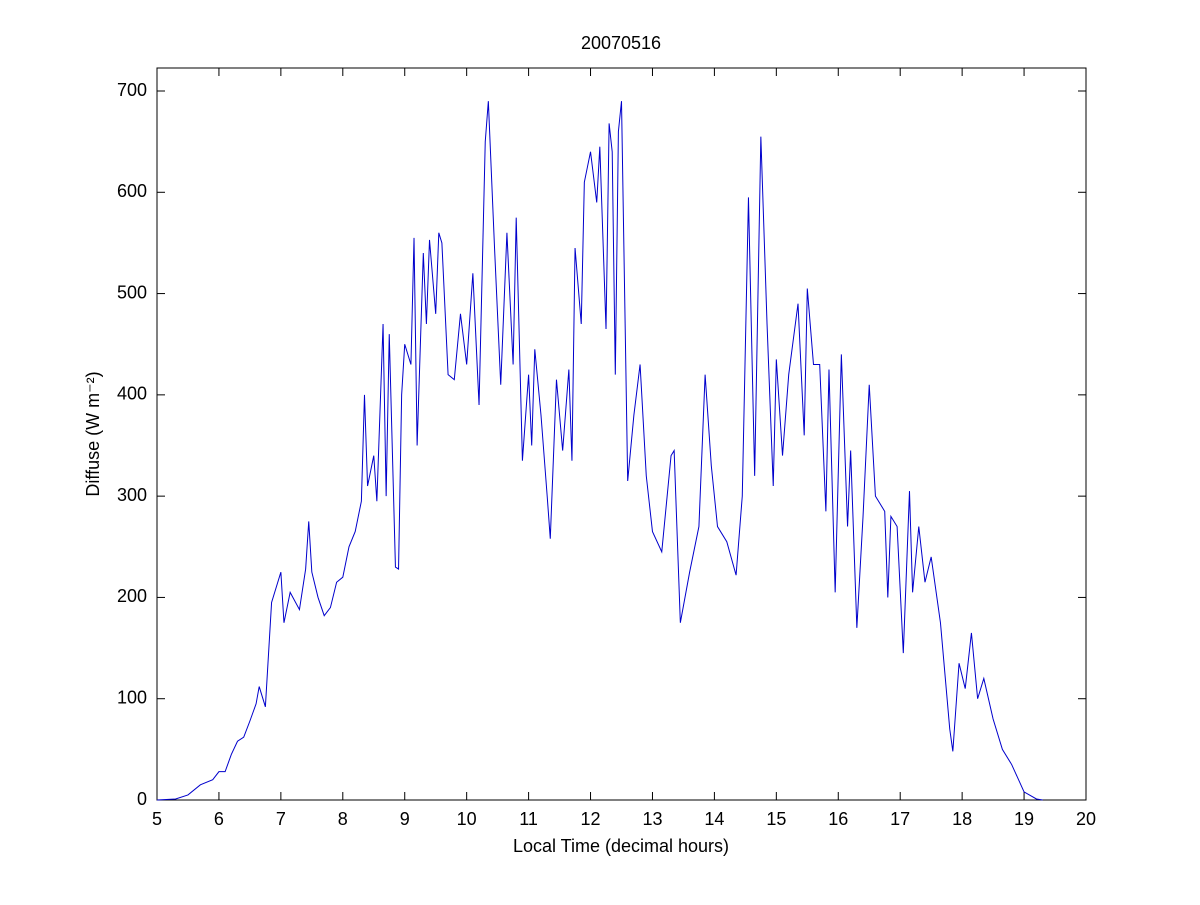 The height and width of the screenshot is (905, 1200). I want to click on x-tick-label: 19, so click(1024, 819).